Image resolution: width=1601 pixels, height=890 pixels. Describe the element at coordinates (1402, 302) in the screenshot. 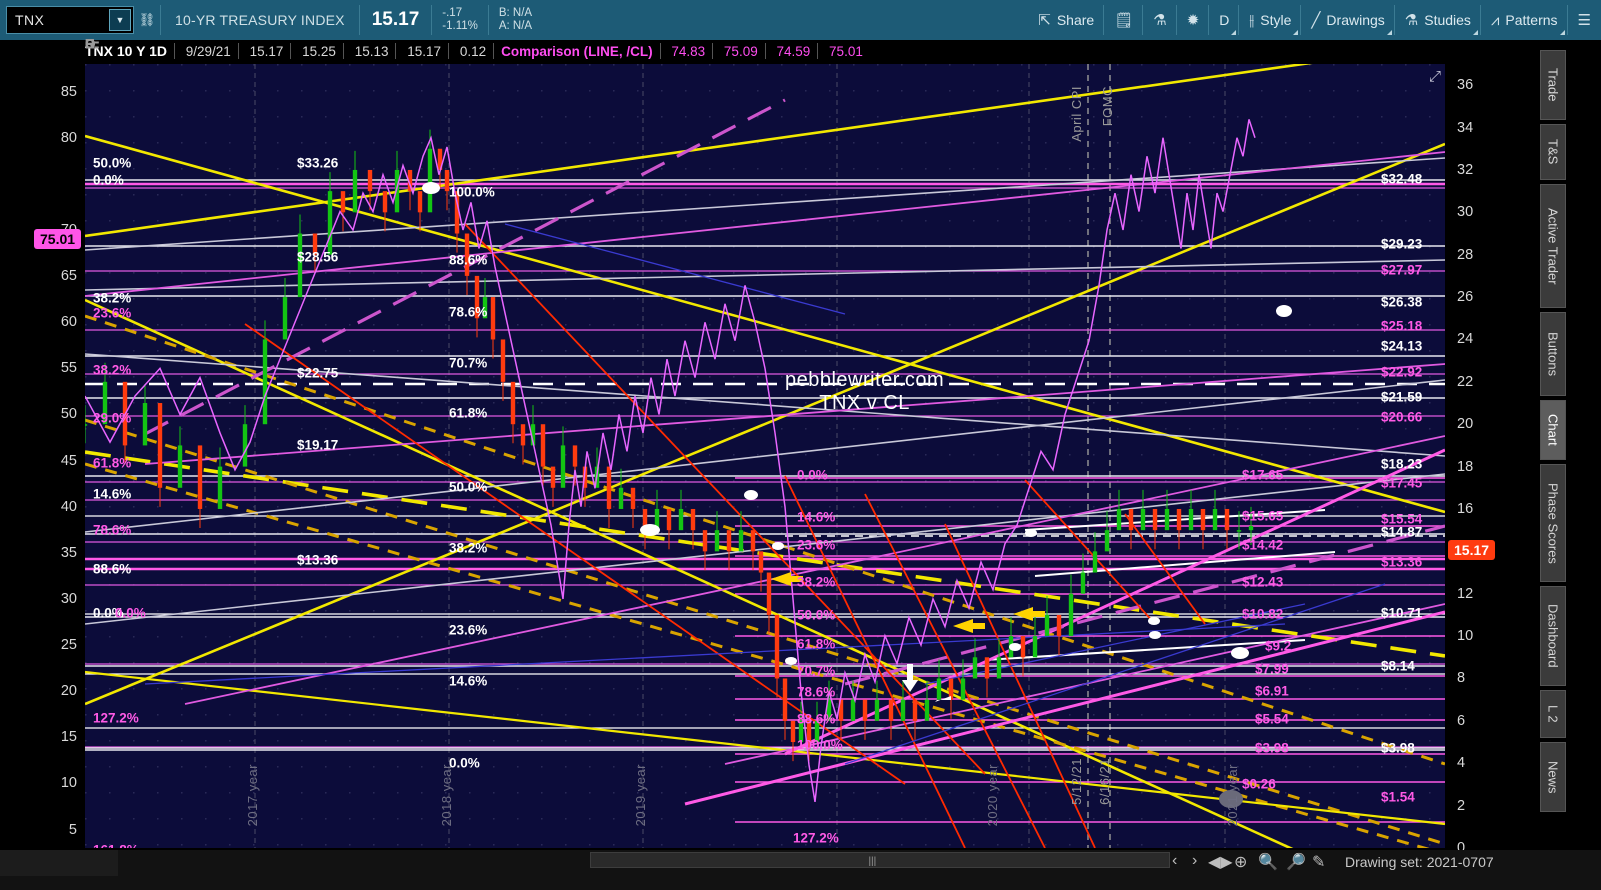

I see `price-level-label: $26.38` at that location.